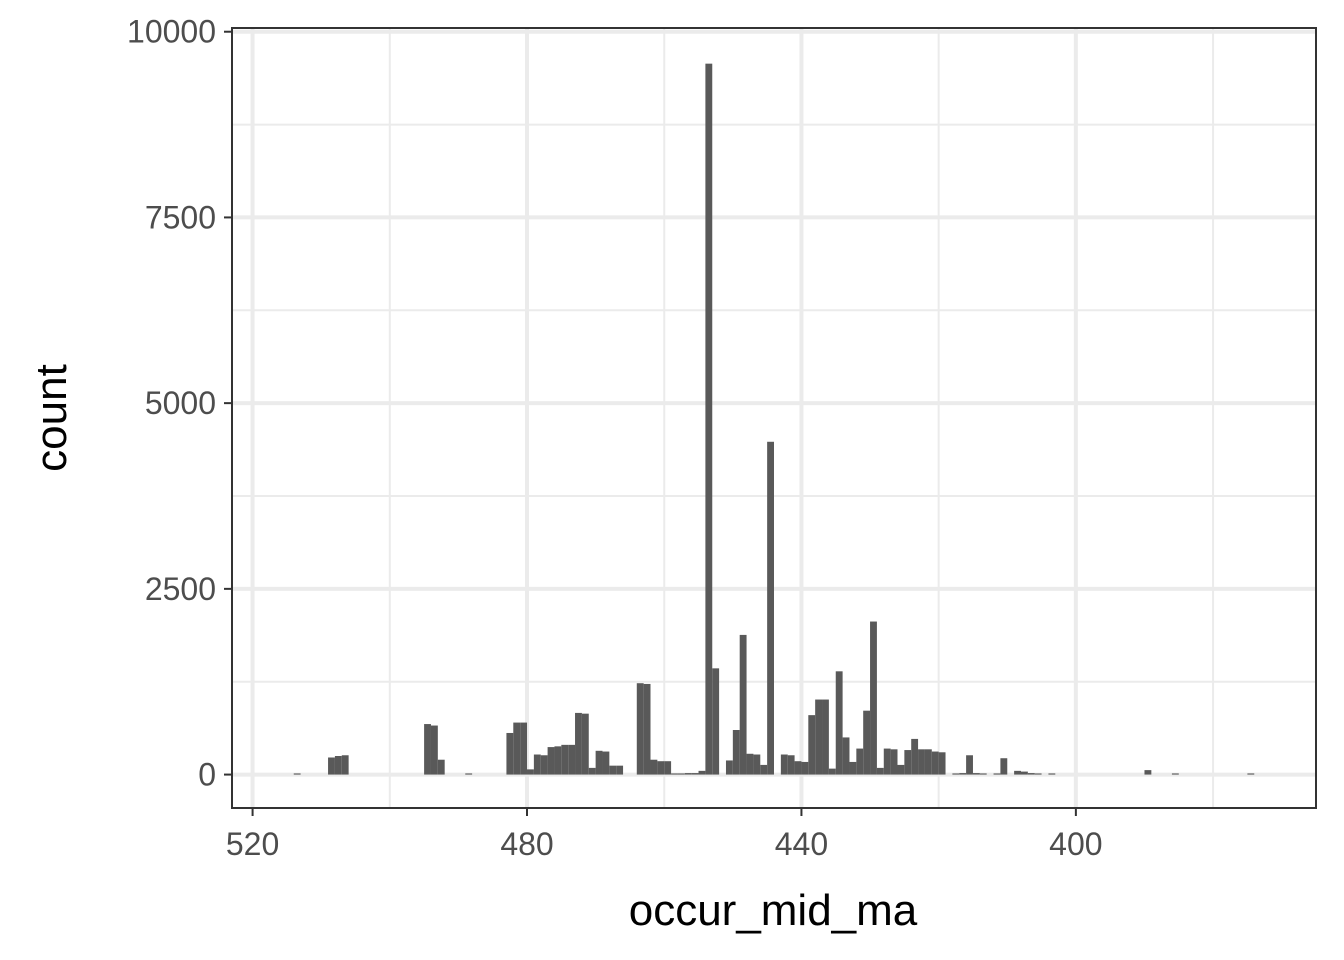  What do you see at coordinates (664, 835) in the screenshot?
I see `x-axis: 520 480 440 400` at bounding box center [664, 835].